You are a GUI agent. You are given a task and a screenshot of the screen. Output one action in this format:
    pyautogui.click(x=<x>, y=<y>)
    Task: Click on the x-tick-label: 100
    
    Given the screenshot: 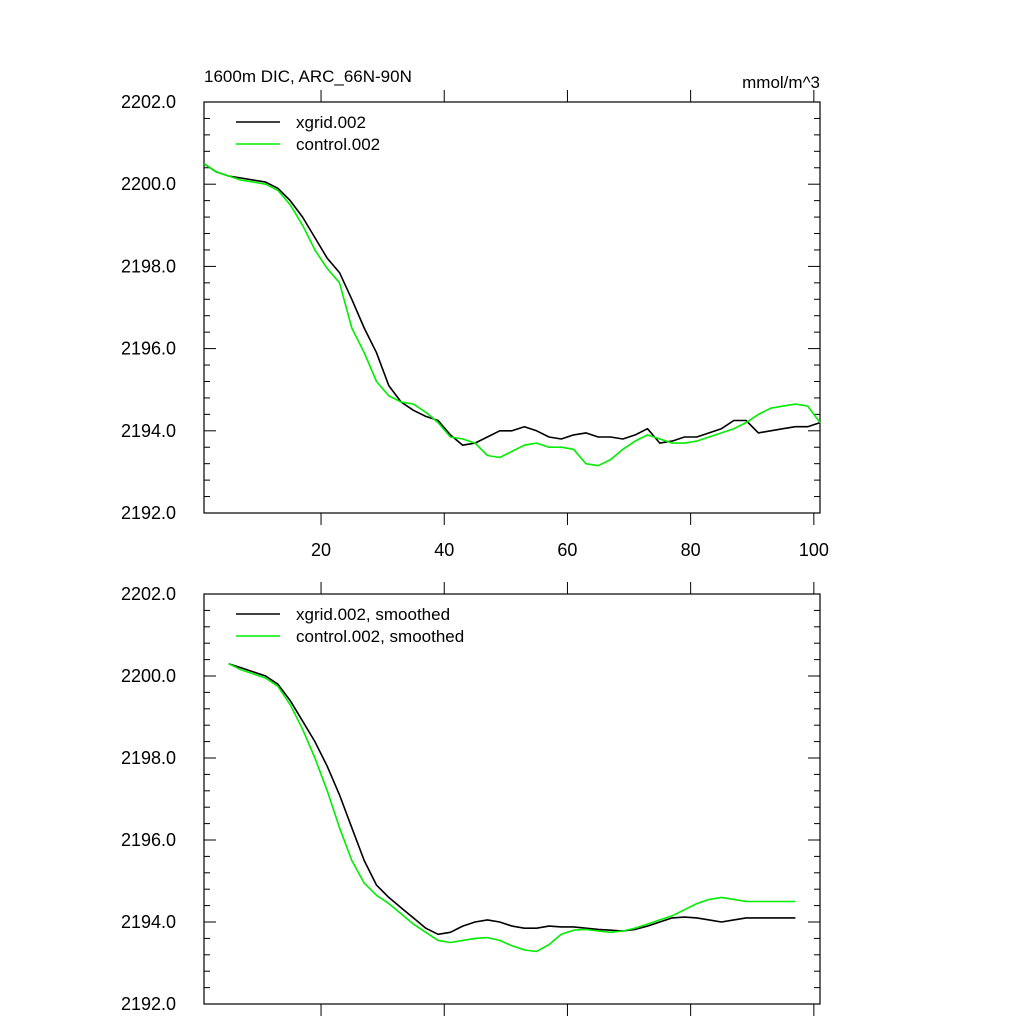 What is the action you would take?
    pyautogui.click(x=814, y=550)
    